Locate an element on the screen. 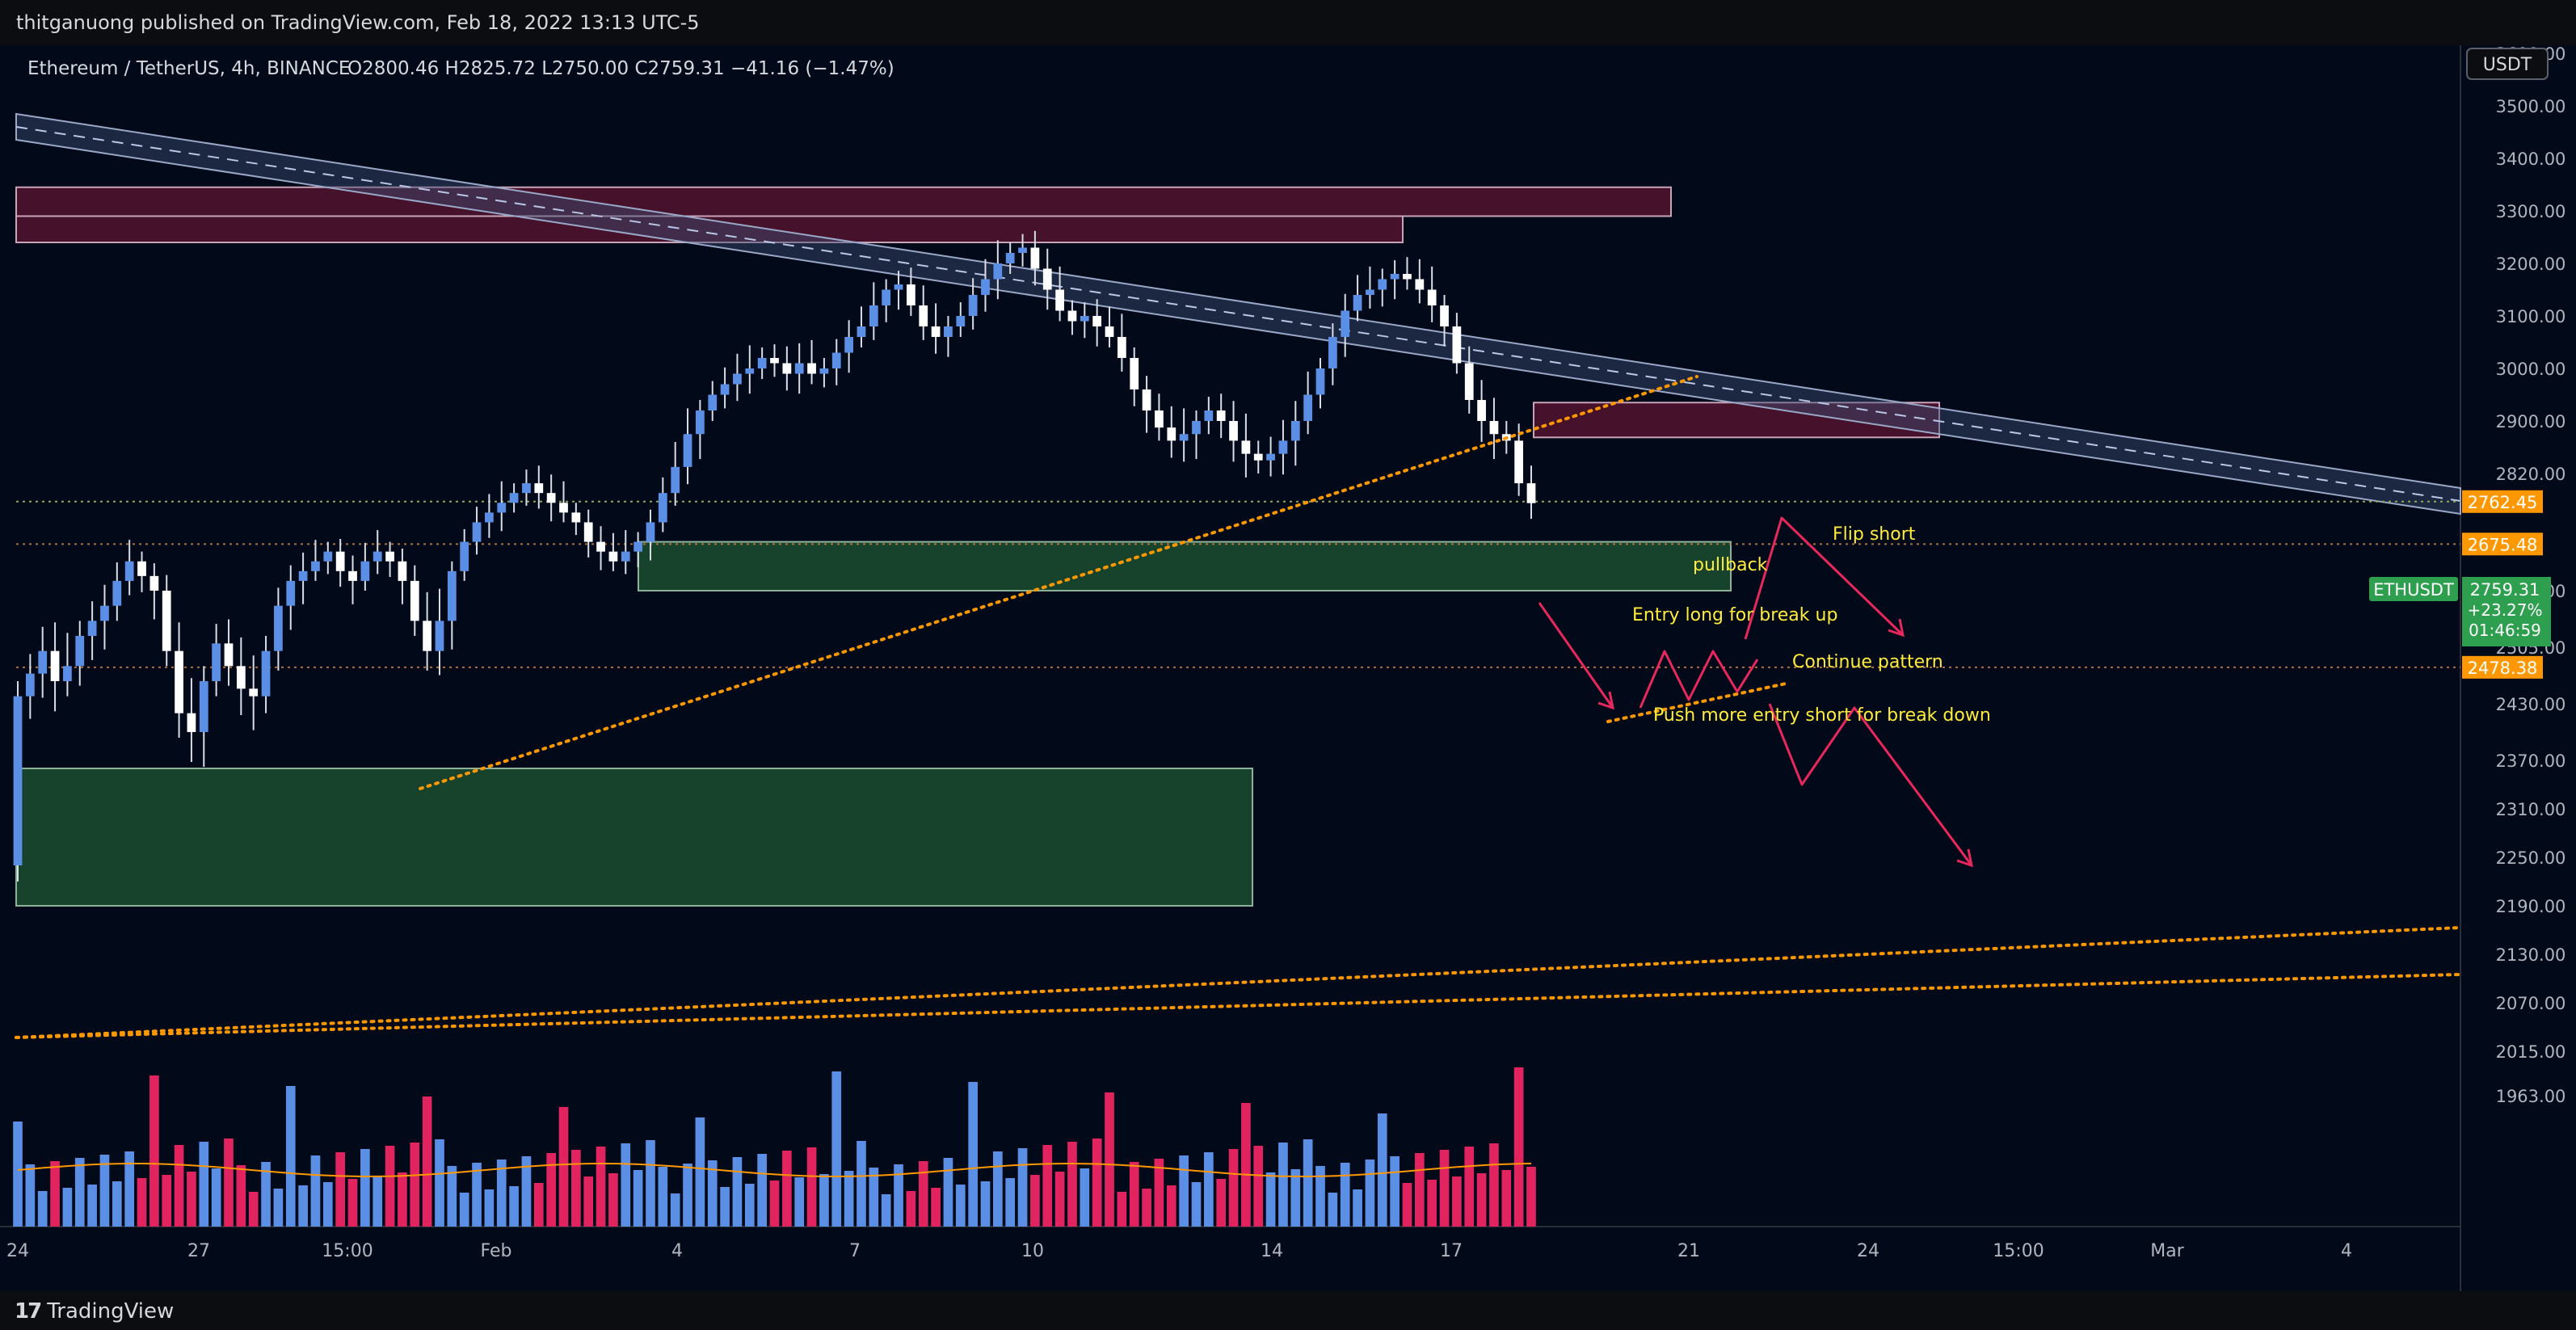  price-tick-label: 2370.00 is located at coordinates (2531, 761).